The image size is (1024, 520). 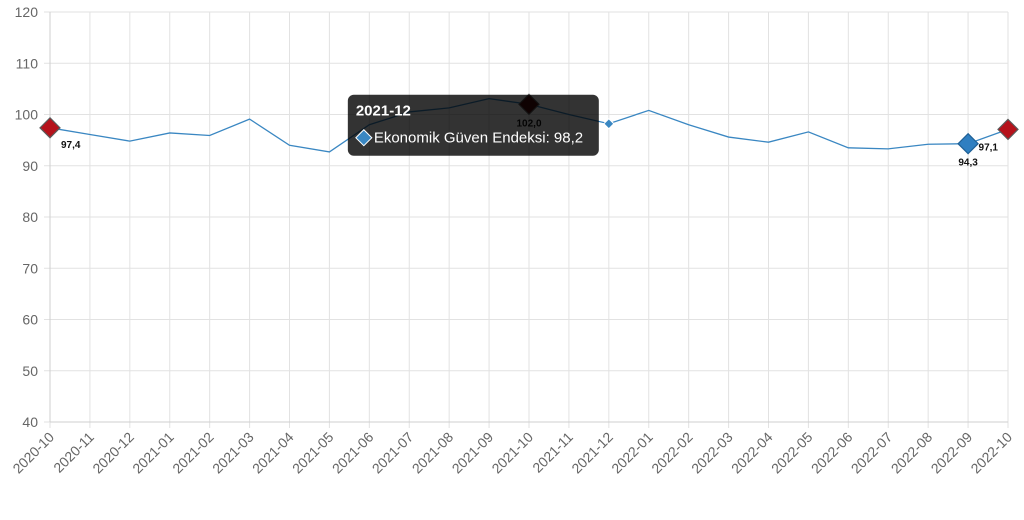 What do you see at coordinates (30, 320) in the screenshot?
I see `y-tick-label: 60` at bounding box center [30, 320].